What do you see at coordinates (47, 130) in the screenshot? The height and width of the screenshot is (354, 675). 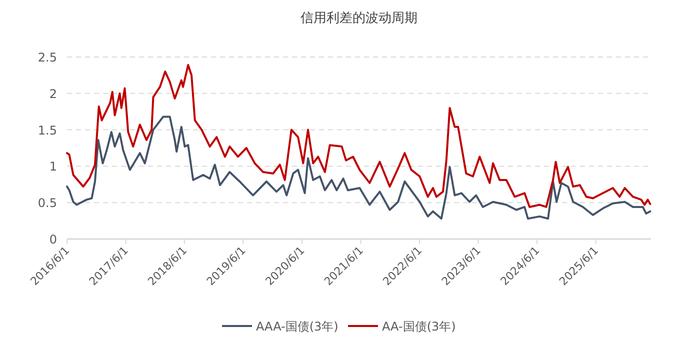 I see `y-tick-label: 1.5` at bounding box center [47, 130].